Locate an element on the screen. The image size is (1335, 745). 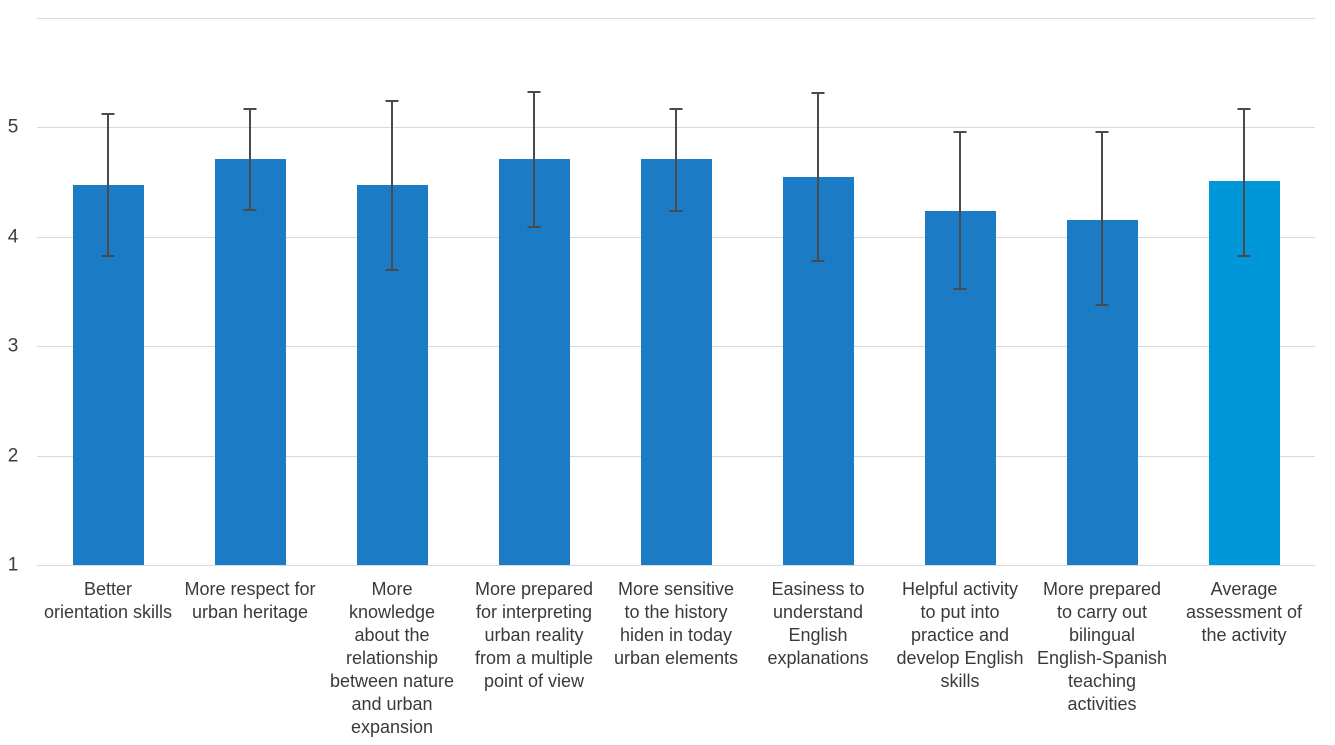
category-label: Better orientation skills is located at coordinates (140, 601).